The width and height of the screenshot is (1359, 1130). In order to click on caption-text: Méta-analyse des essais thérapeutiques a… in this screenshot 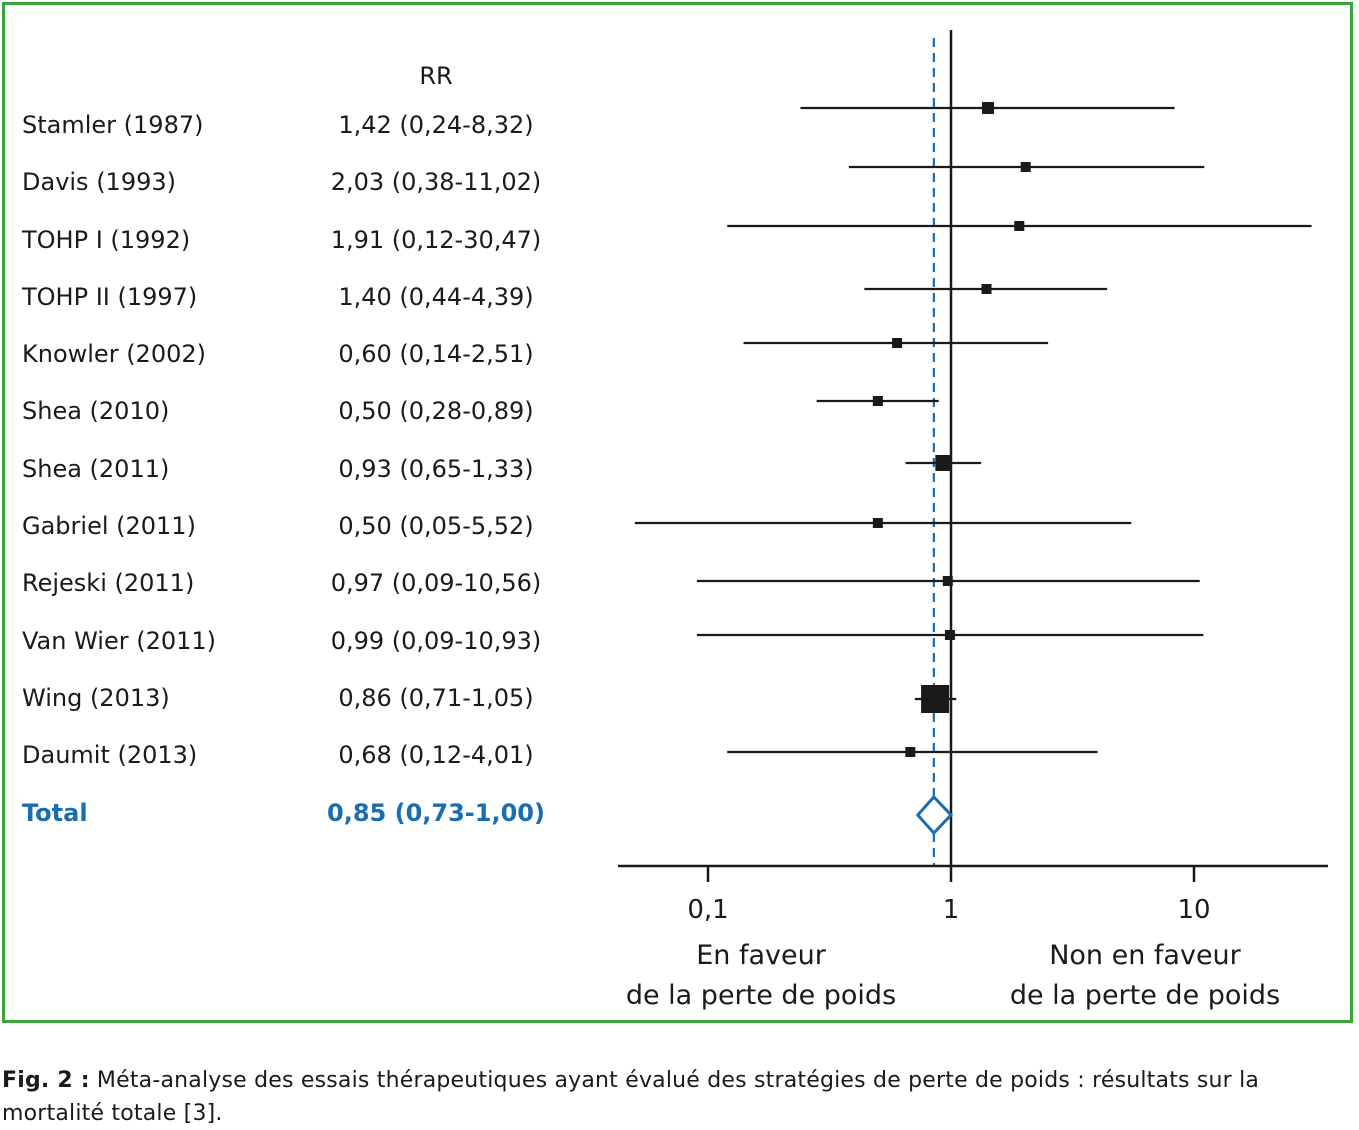, I will do `click(631, 1097)`.